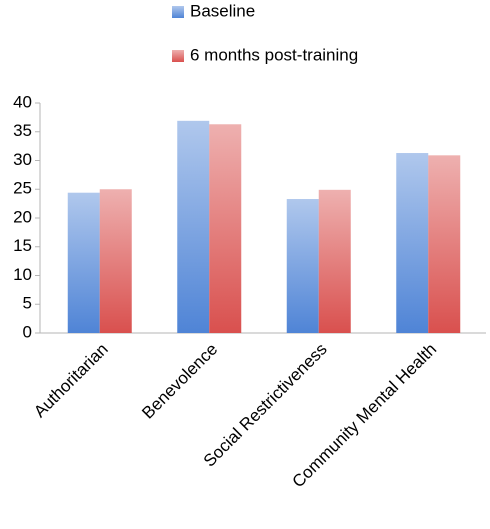 This screenshot has width=490, height=529. I want to click on y-tick-label: 0, so click(27, 331).